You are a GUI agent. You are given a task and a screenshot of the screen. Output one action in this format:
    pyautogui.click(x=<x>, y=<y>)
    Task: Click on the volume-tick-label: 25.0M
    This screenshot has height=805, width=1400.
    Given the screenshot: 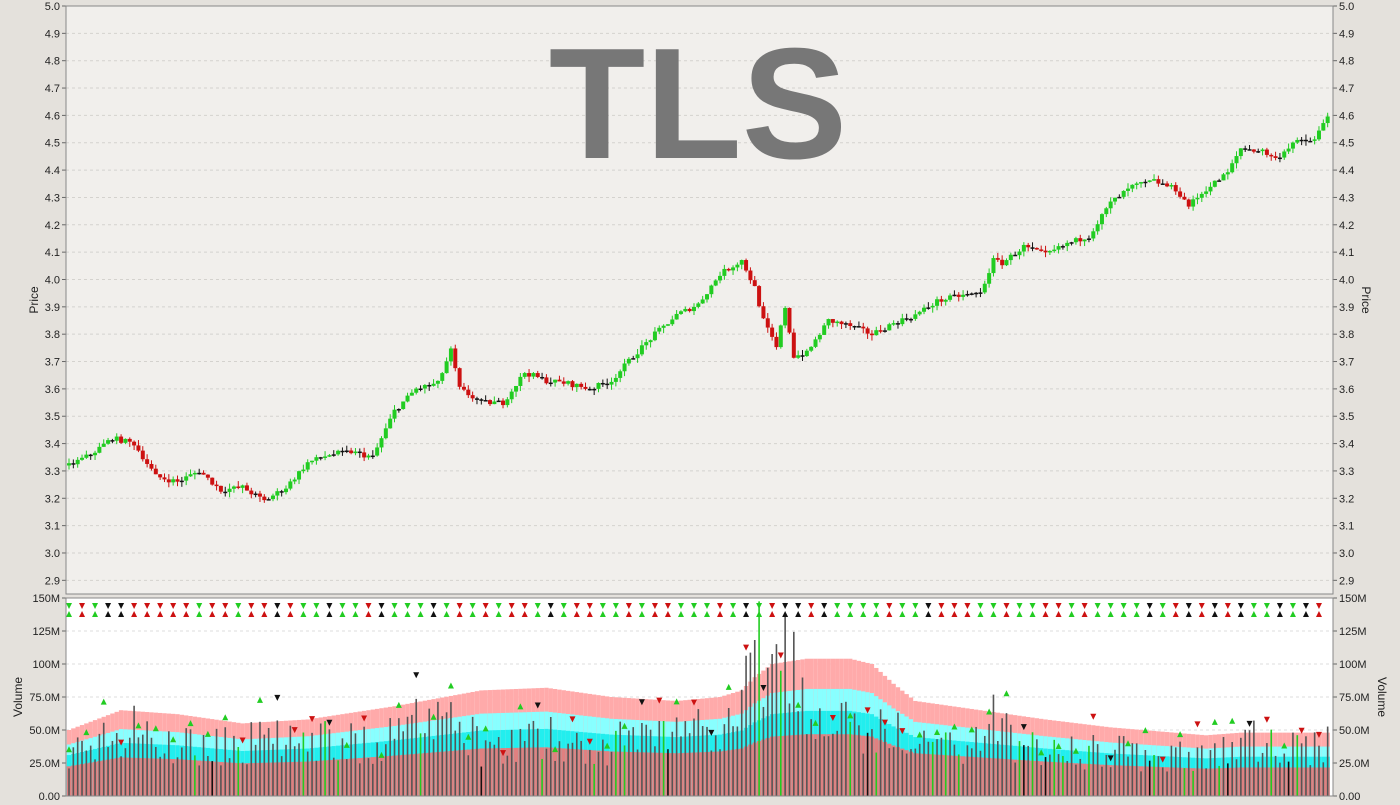 What is the action you would take?
    pyautogui.click(x=44, y=764)
    